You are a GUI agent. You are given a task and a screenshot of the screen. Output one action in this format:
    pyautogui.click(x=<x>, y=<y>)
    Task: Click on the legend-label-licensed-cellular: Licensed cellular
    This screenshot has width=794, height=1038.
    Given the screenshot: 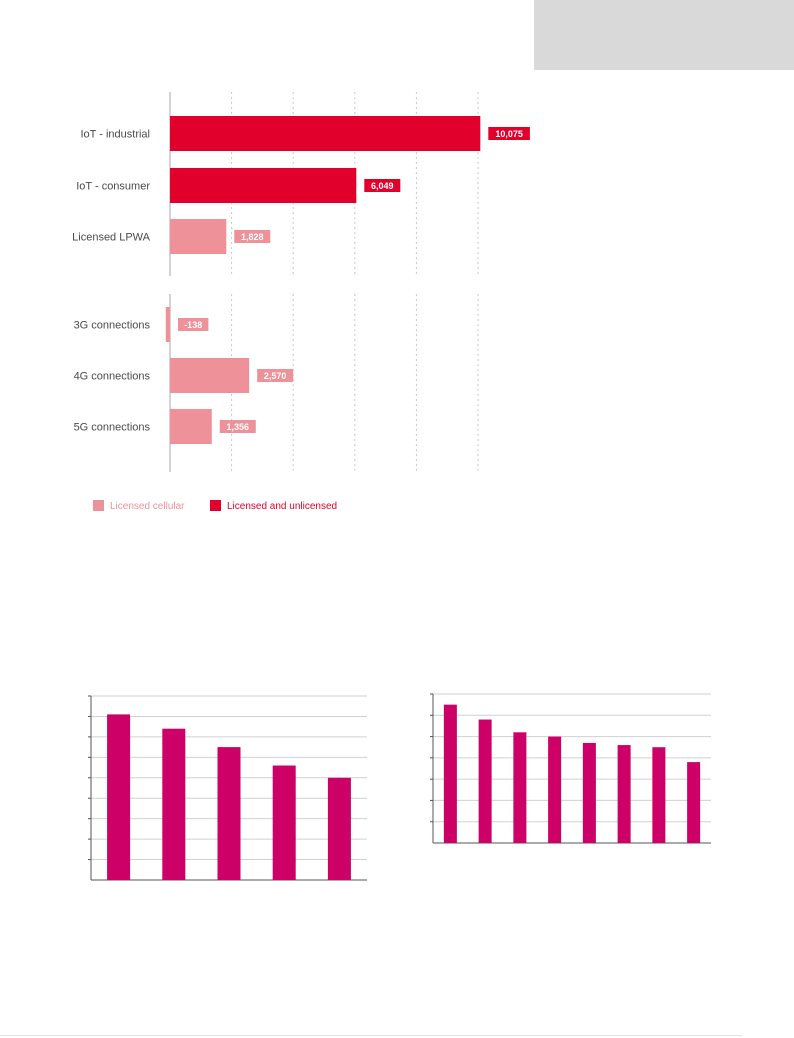 What is the action you would take?
    pyautogui.click(x=147, y=506)
    